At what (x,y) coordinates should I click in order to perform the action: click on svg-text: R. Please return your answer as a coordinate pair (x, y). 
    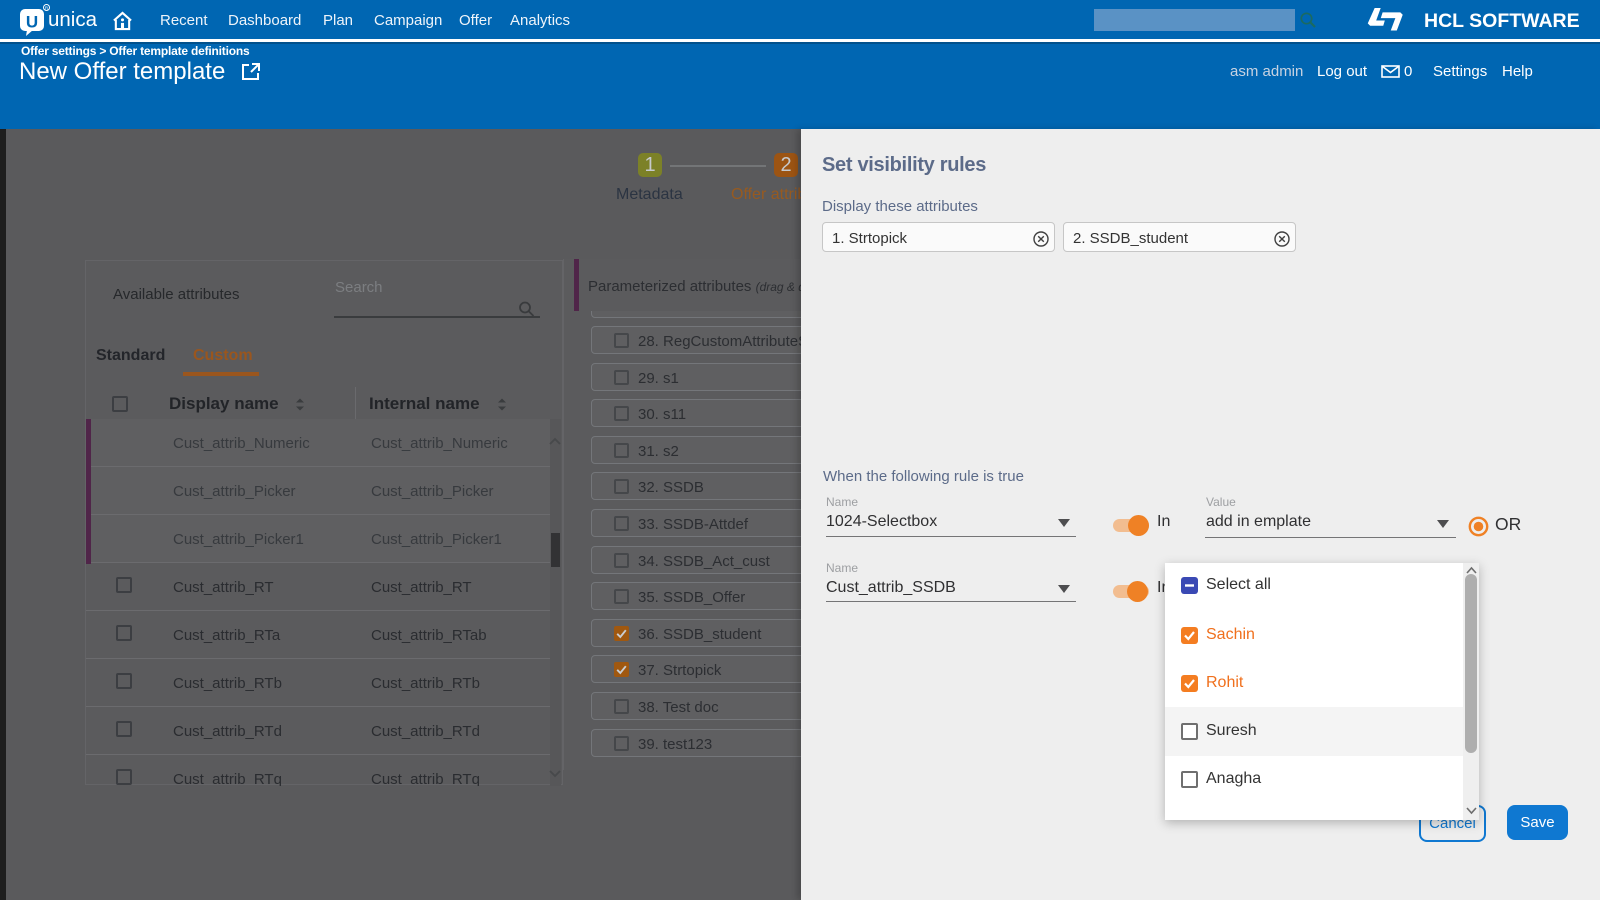
    Looking at the image, I should click on (47, 8).